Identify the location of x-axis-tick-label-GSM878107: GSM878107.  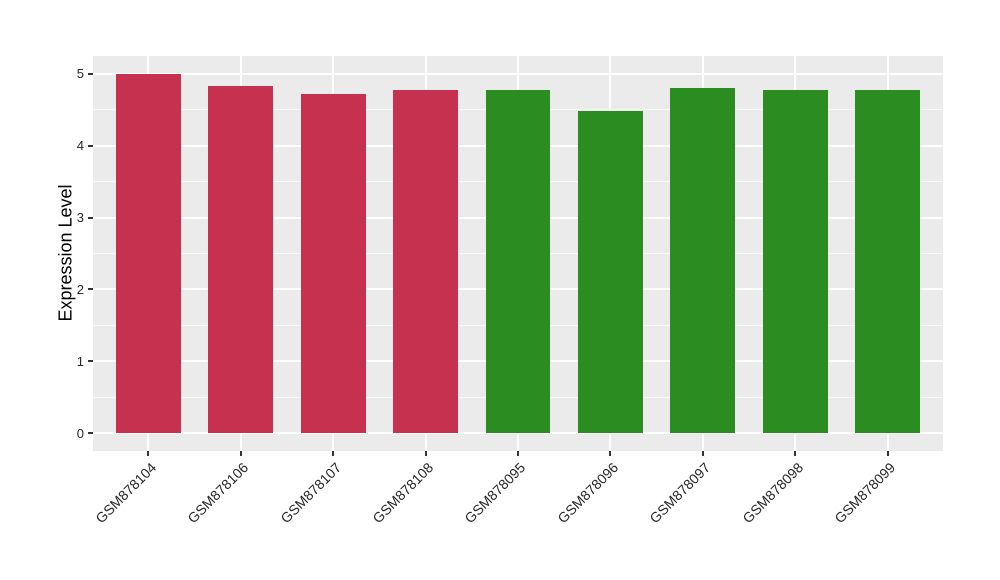
(310, 493).